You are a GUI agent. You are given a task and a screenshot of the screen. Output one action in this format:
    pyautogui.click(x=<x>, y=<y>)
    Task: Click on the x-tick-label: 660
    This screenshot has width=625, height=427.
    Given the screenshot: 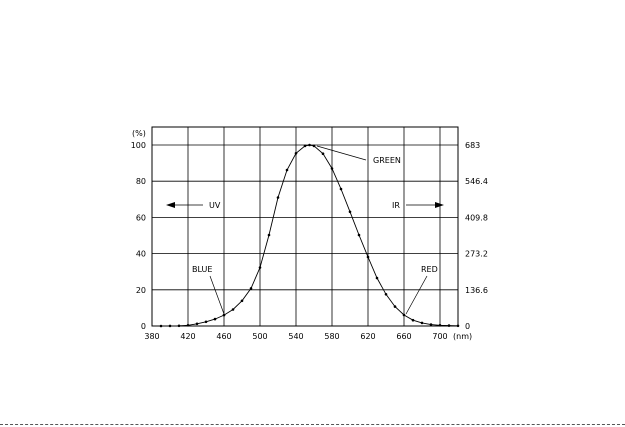 What is the action you would take?
    pyautogui.click(x=403, y=336)
    